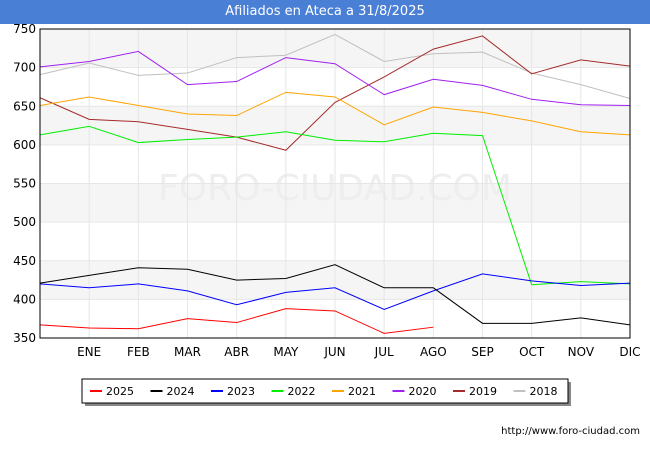 The width and height of the screenshot is (650, 450). I want to click on x-tick-label: JUL, so click(384, 352).